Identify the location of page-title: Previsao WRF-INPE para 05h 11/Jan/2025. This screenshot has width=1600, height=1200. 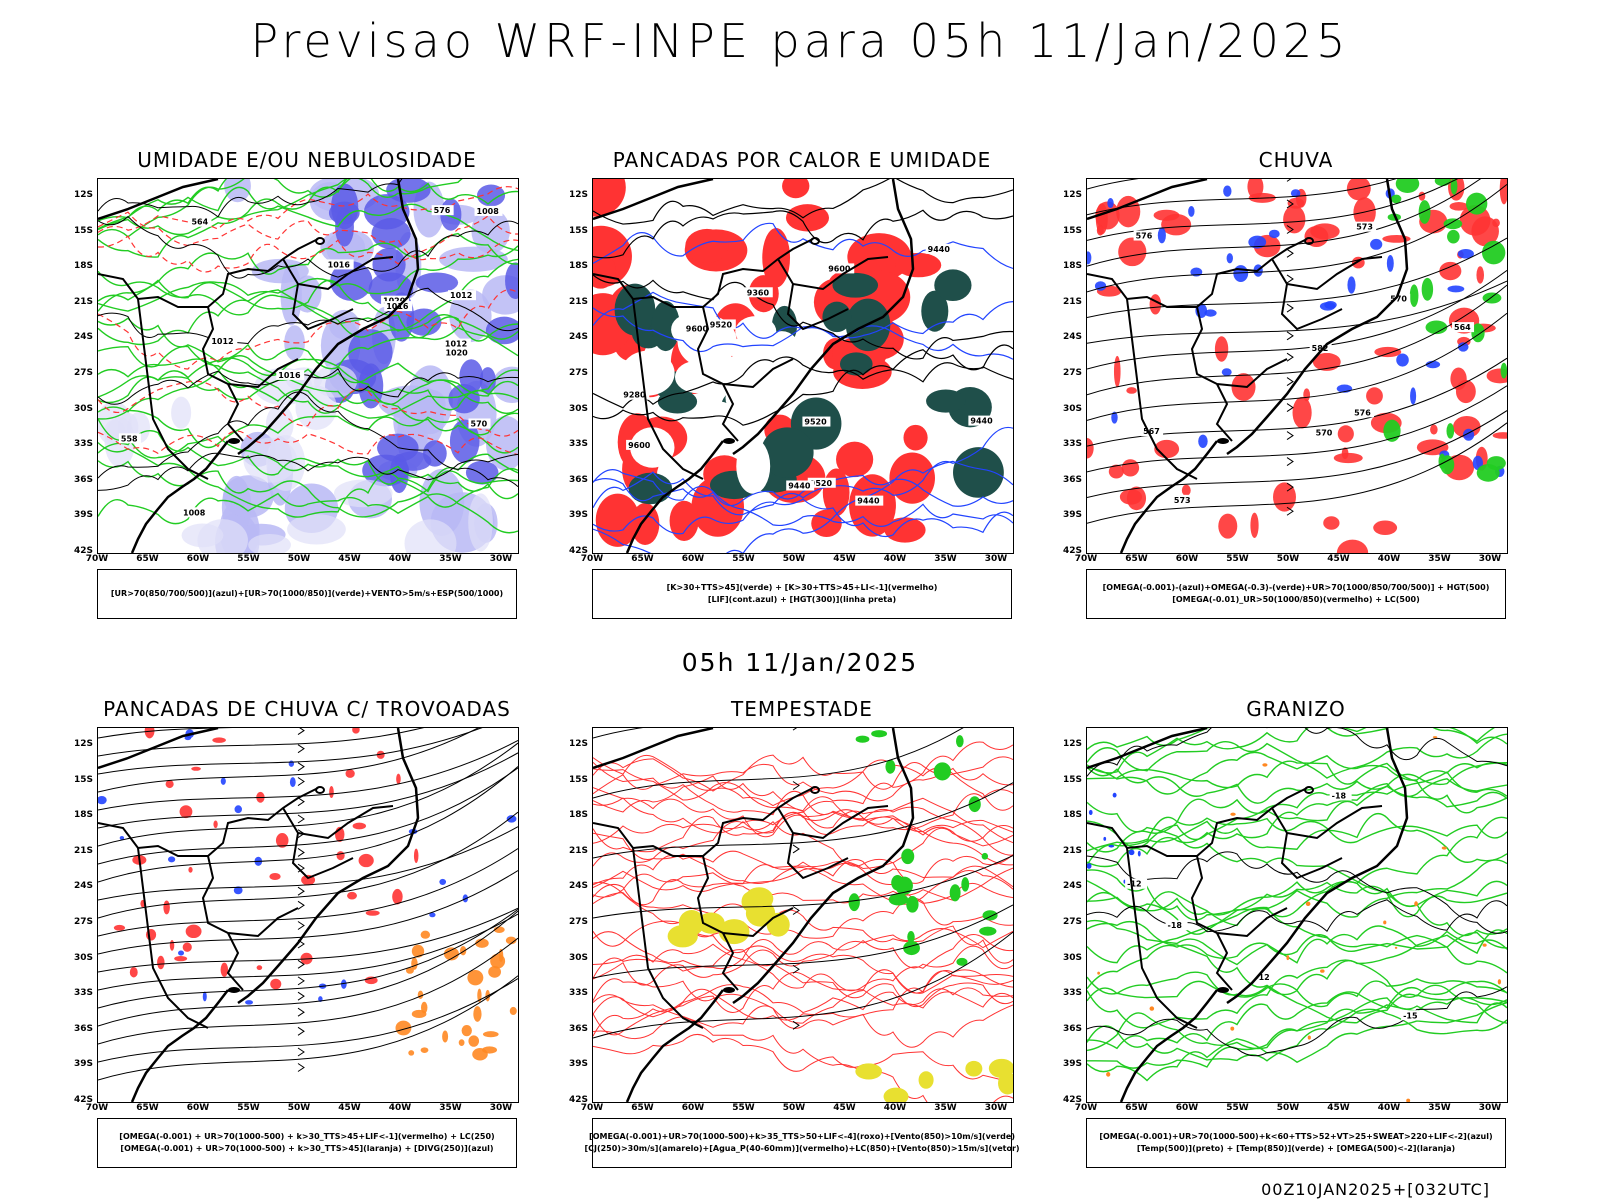
(800, 41).